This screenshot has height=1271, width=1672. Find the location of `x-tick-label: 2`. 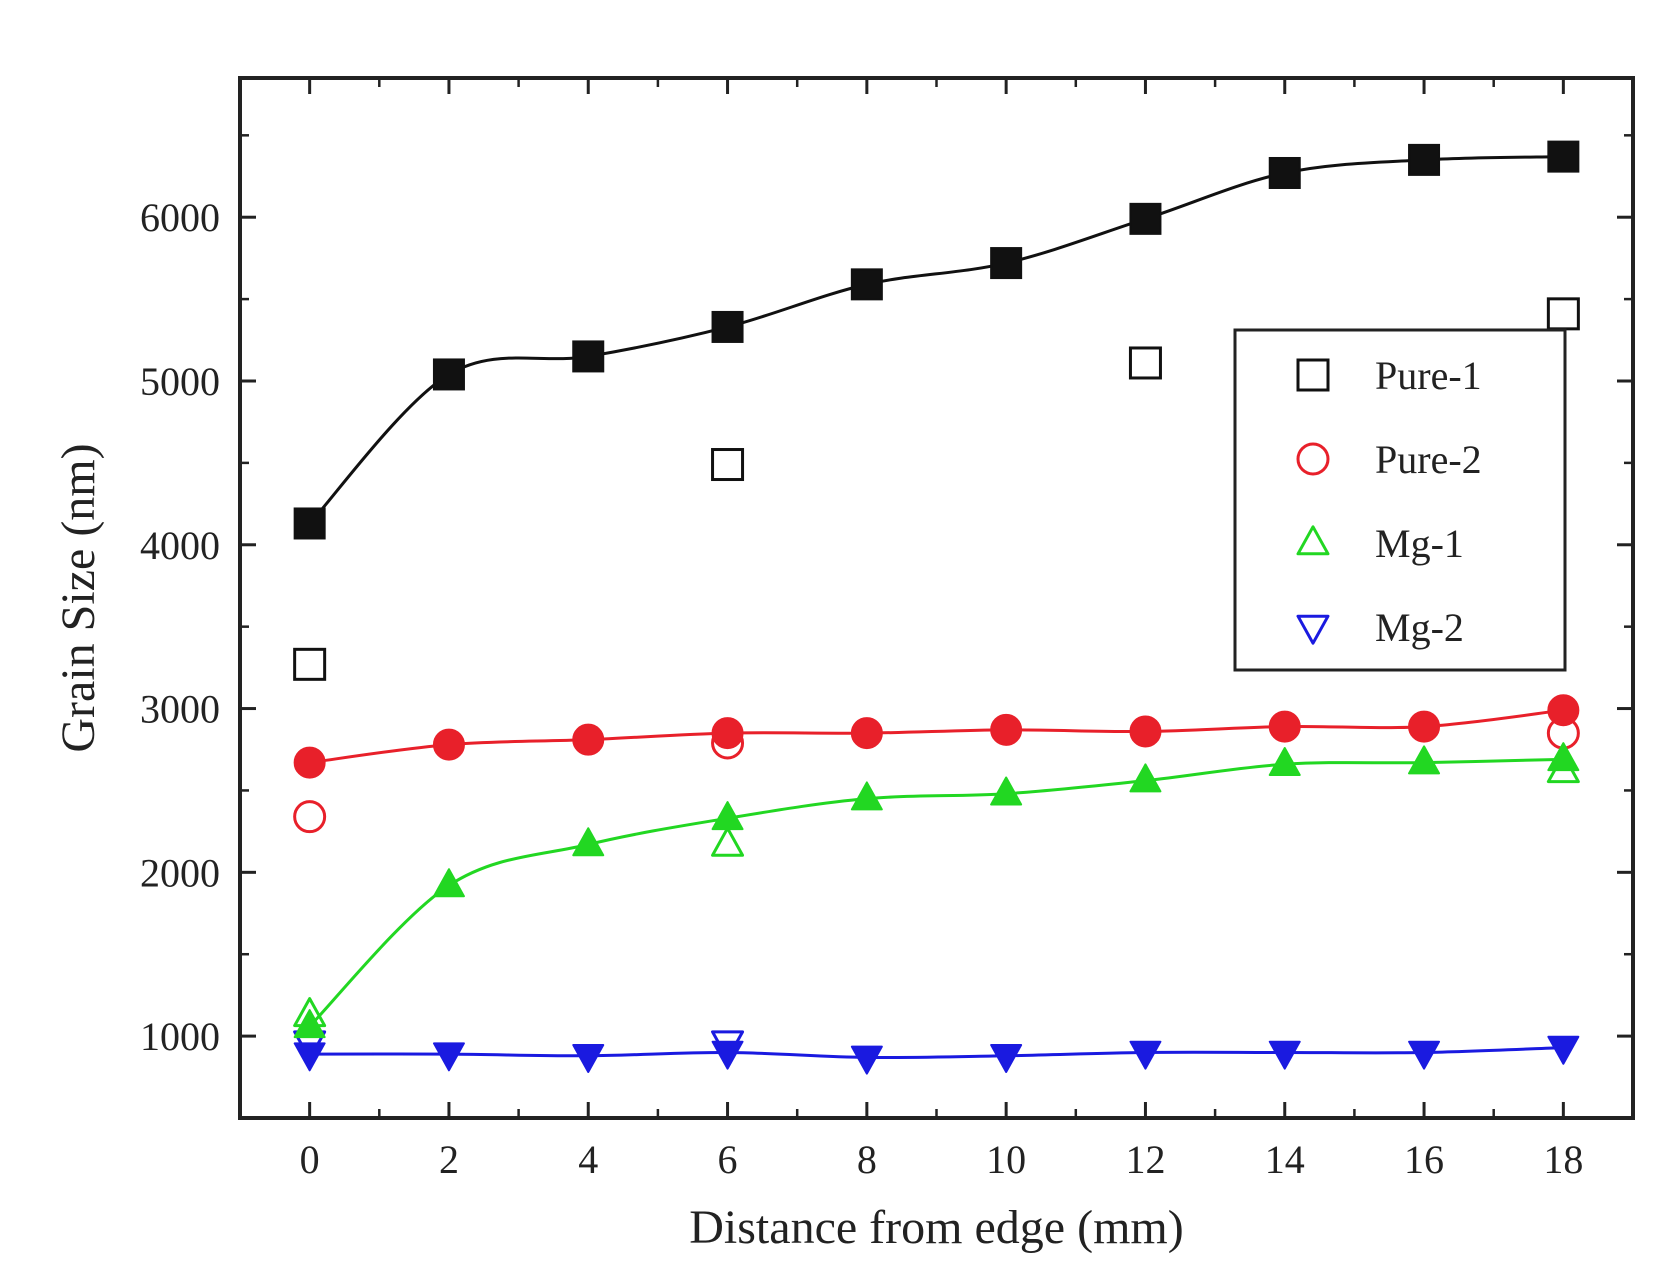

x-tick-label: 2 is located at coordinates (449, 1159).